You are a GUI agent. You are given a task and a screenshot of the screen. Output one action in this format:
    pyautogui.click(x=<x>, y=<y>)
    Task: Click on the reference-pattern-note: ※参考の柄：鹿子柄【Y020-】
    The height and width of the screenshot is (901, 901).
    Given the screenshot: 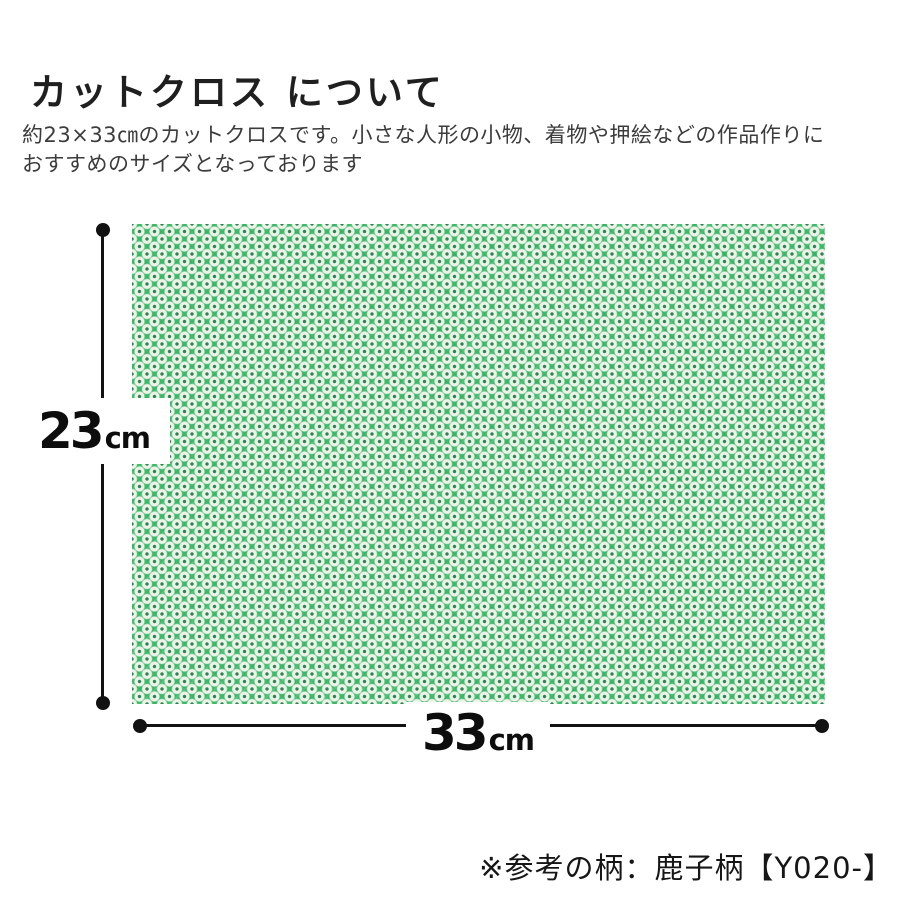 What is the action you would take?
    pyautogui.click(x=686, y=868)
    